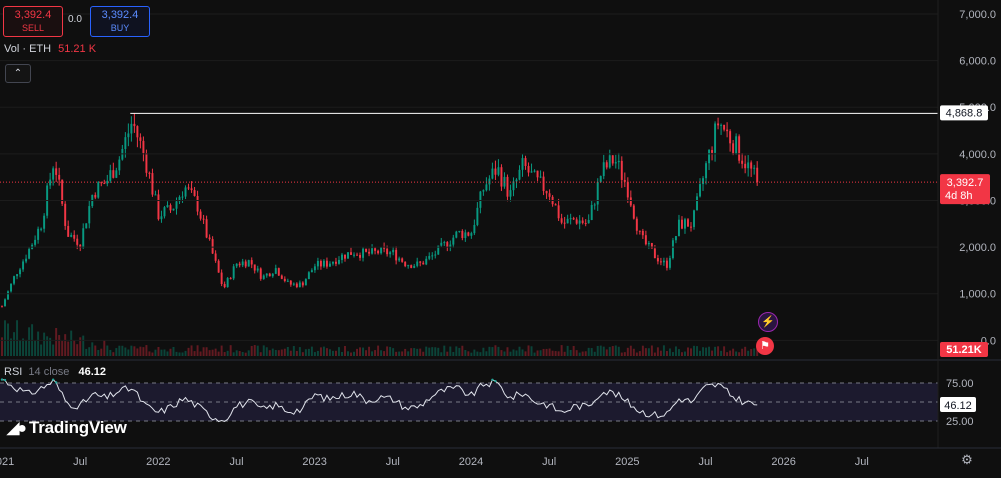 Image resolution: width=1001 pixels, height=478 pixels. What do you see at coordinates (18, 73) in the screenshot?
I see `collapse-legend-button: ⌃` at bounding box center [18, 73].